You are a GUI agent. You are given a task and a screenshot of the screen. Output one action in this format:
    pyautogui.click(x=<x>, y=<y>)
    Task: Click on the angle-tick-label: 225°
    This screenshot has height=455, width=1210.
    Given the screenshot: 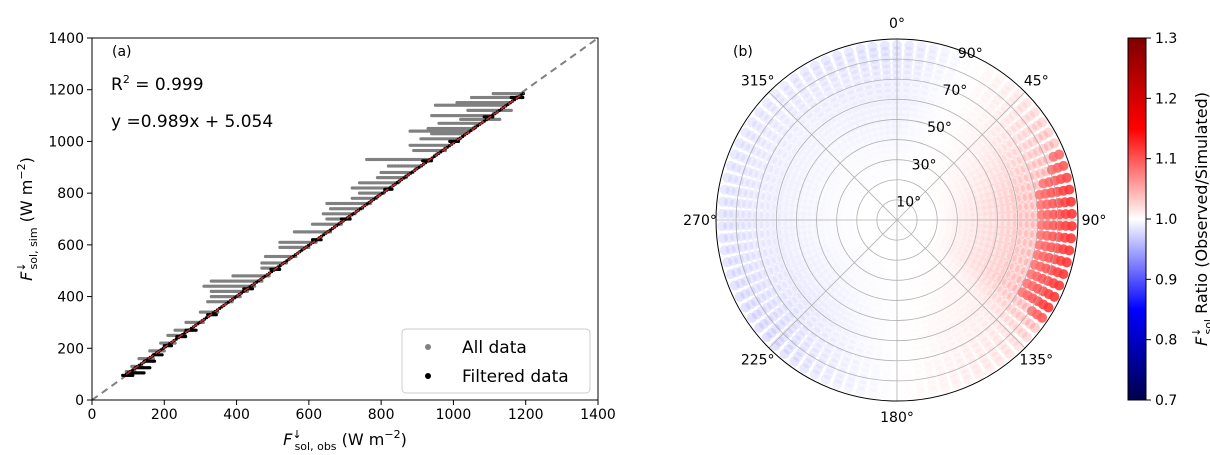 What is the action you would take?
    pyautogui.click(x=758, y=360)
    